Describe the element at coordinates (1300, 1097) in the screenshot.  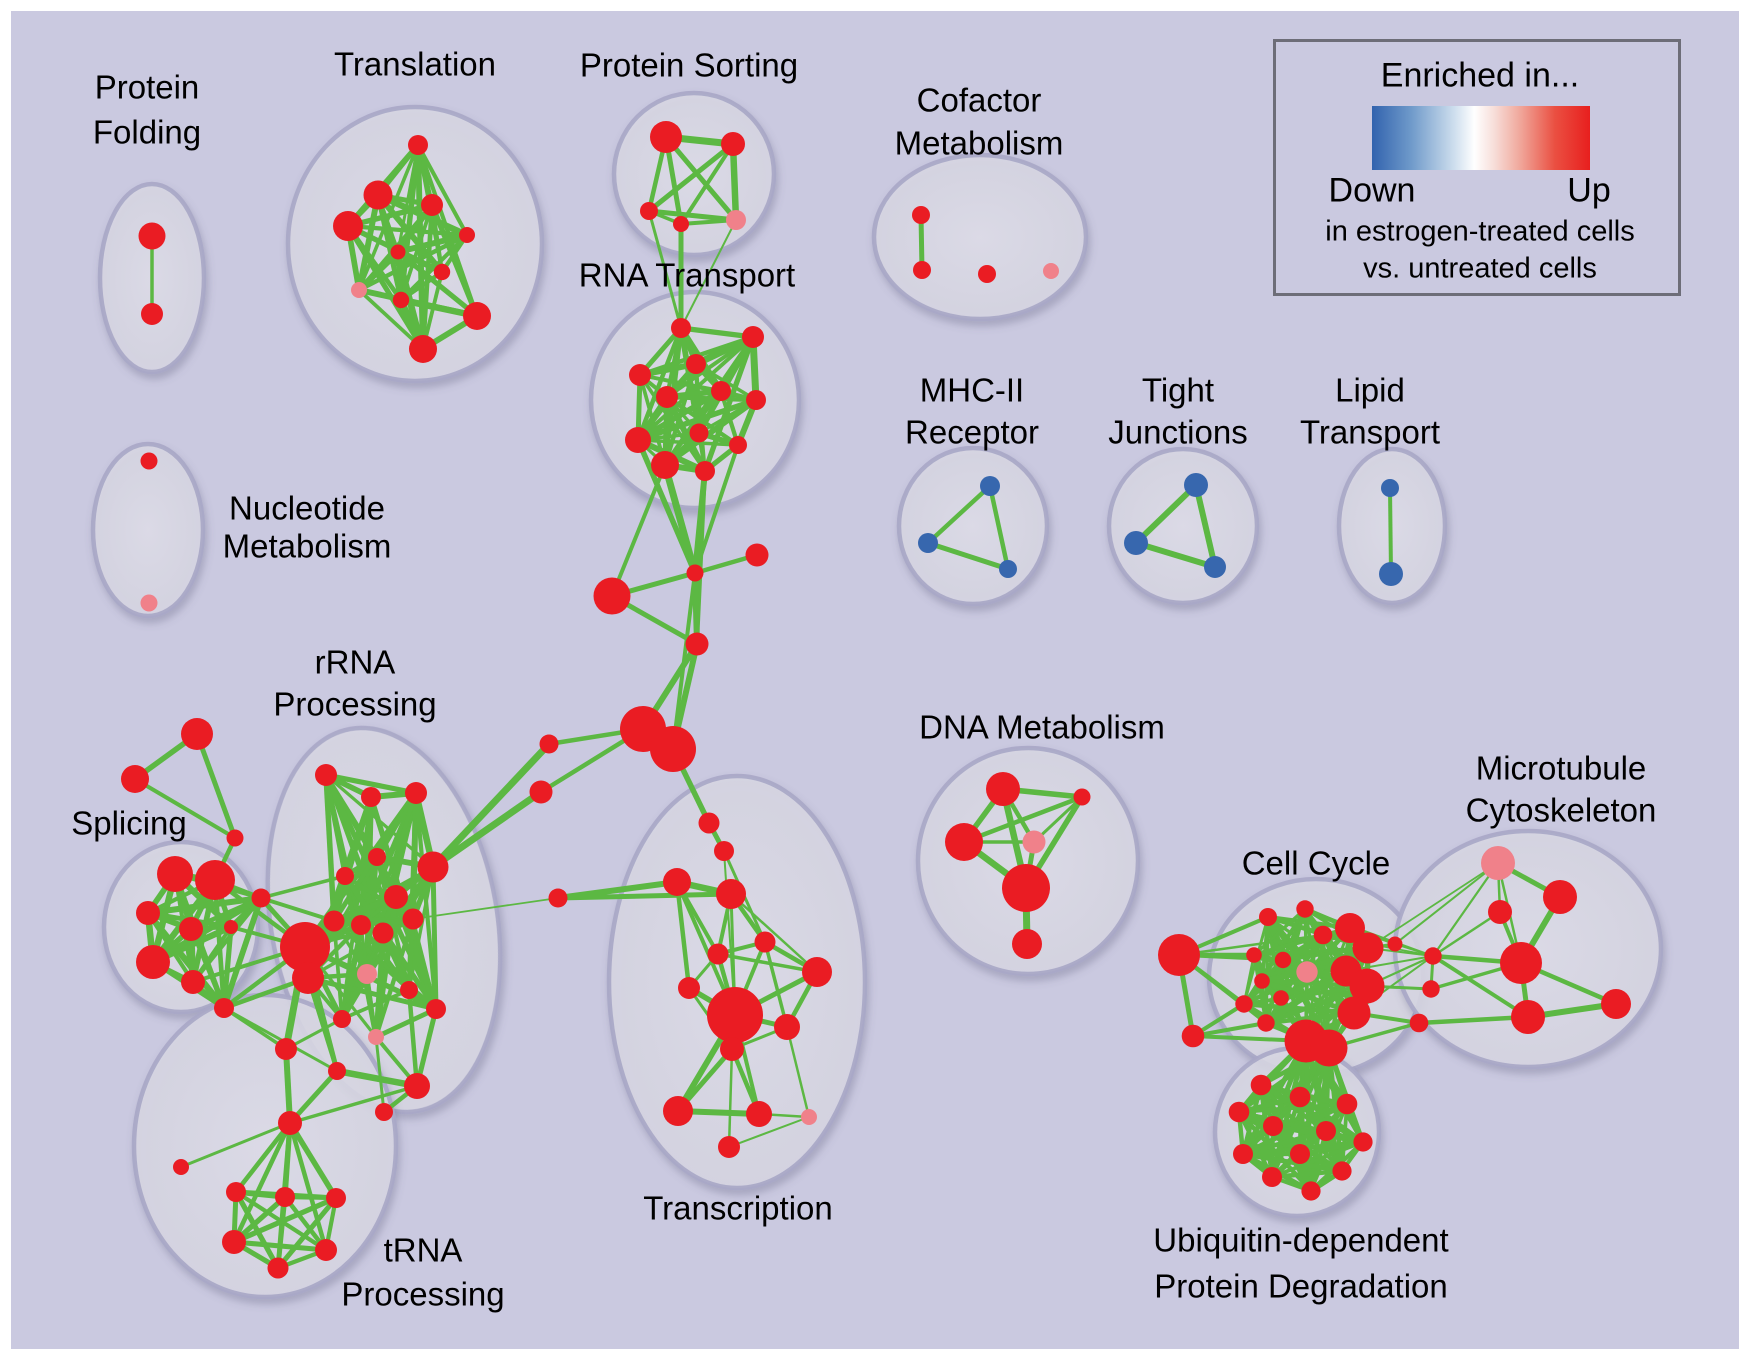
I see `node-u2` at that location.